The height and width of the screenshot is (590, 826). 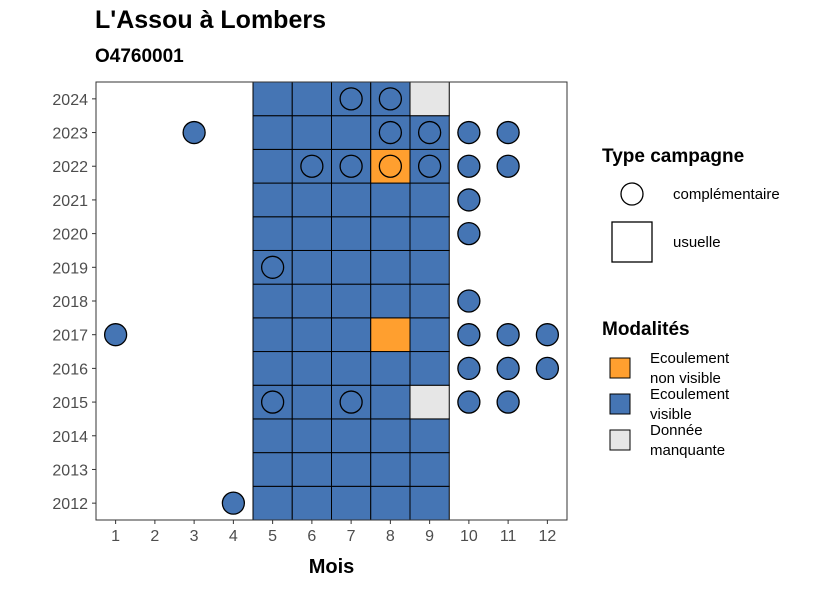 What do you see at coordinates (620, 368) in the screenshot?
I see `legend-modalite-key` at bounding box center [620, 368].